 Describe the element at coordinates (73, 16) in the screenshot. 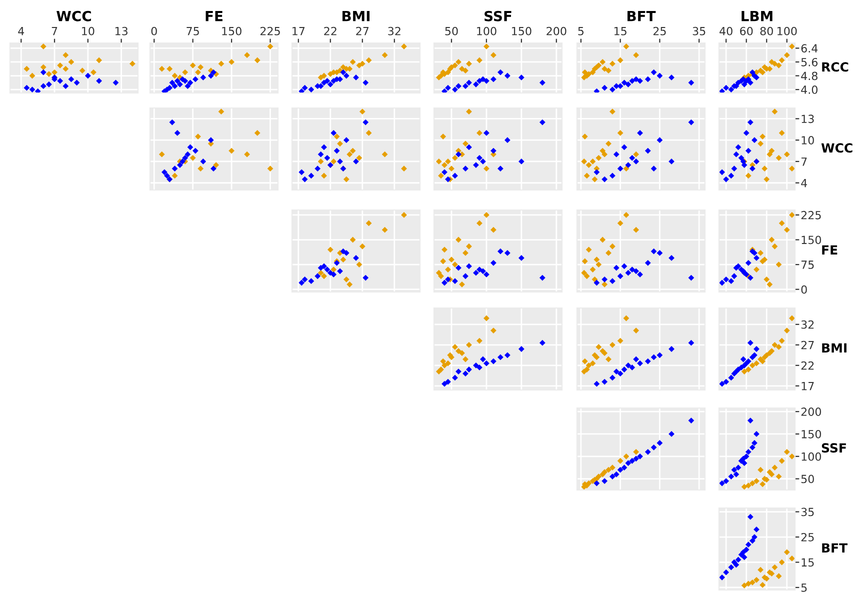

I see `x-axis-title: WCC` at that location.